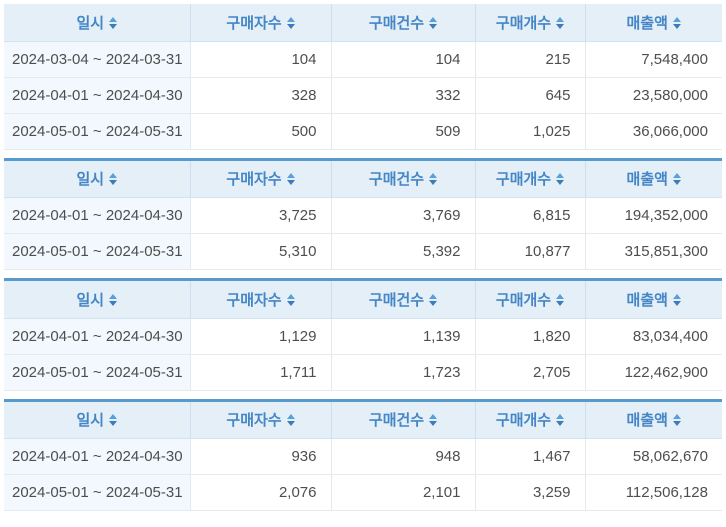 The width and height of the screenshot is (726, 527). Describe the element at coordinates (261, 336) in the screenshot. I see `cell-buyers: 1,129` at that location.